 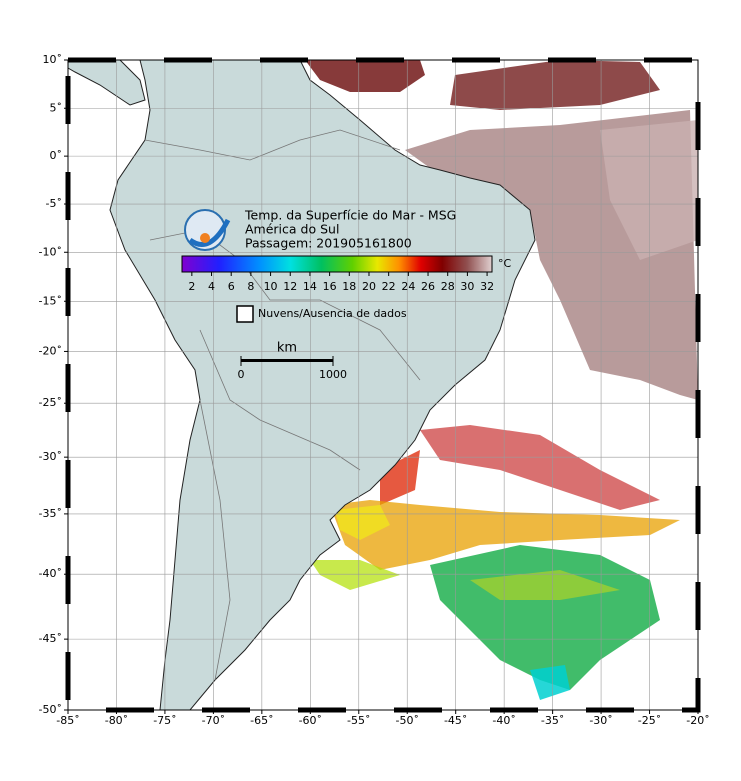 What do you see at coordinates (245, 314) in the screenshot?
I see `legend-swatch` at bounding box center [245, 314].